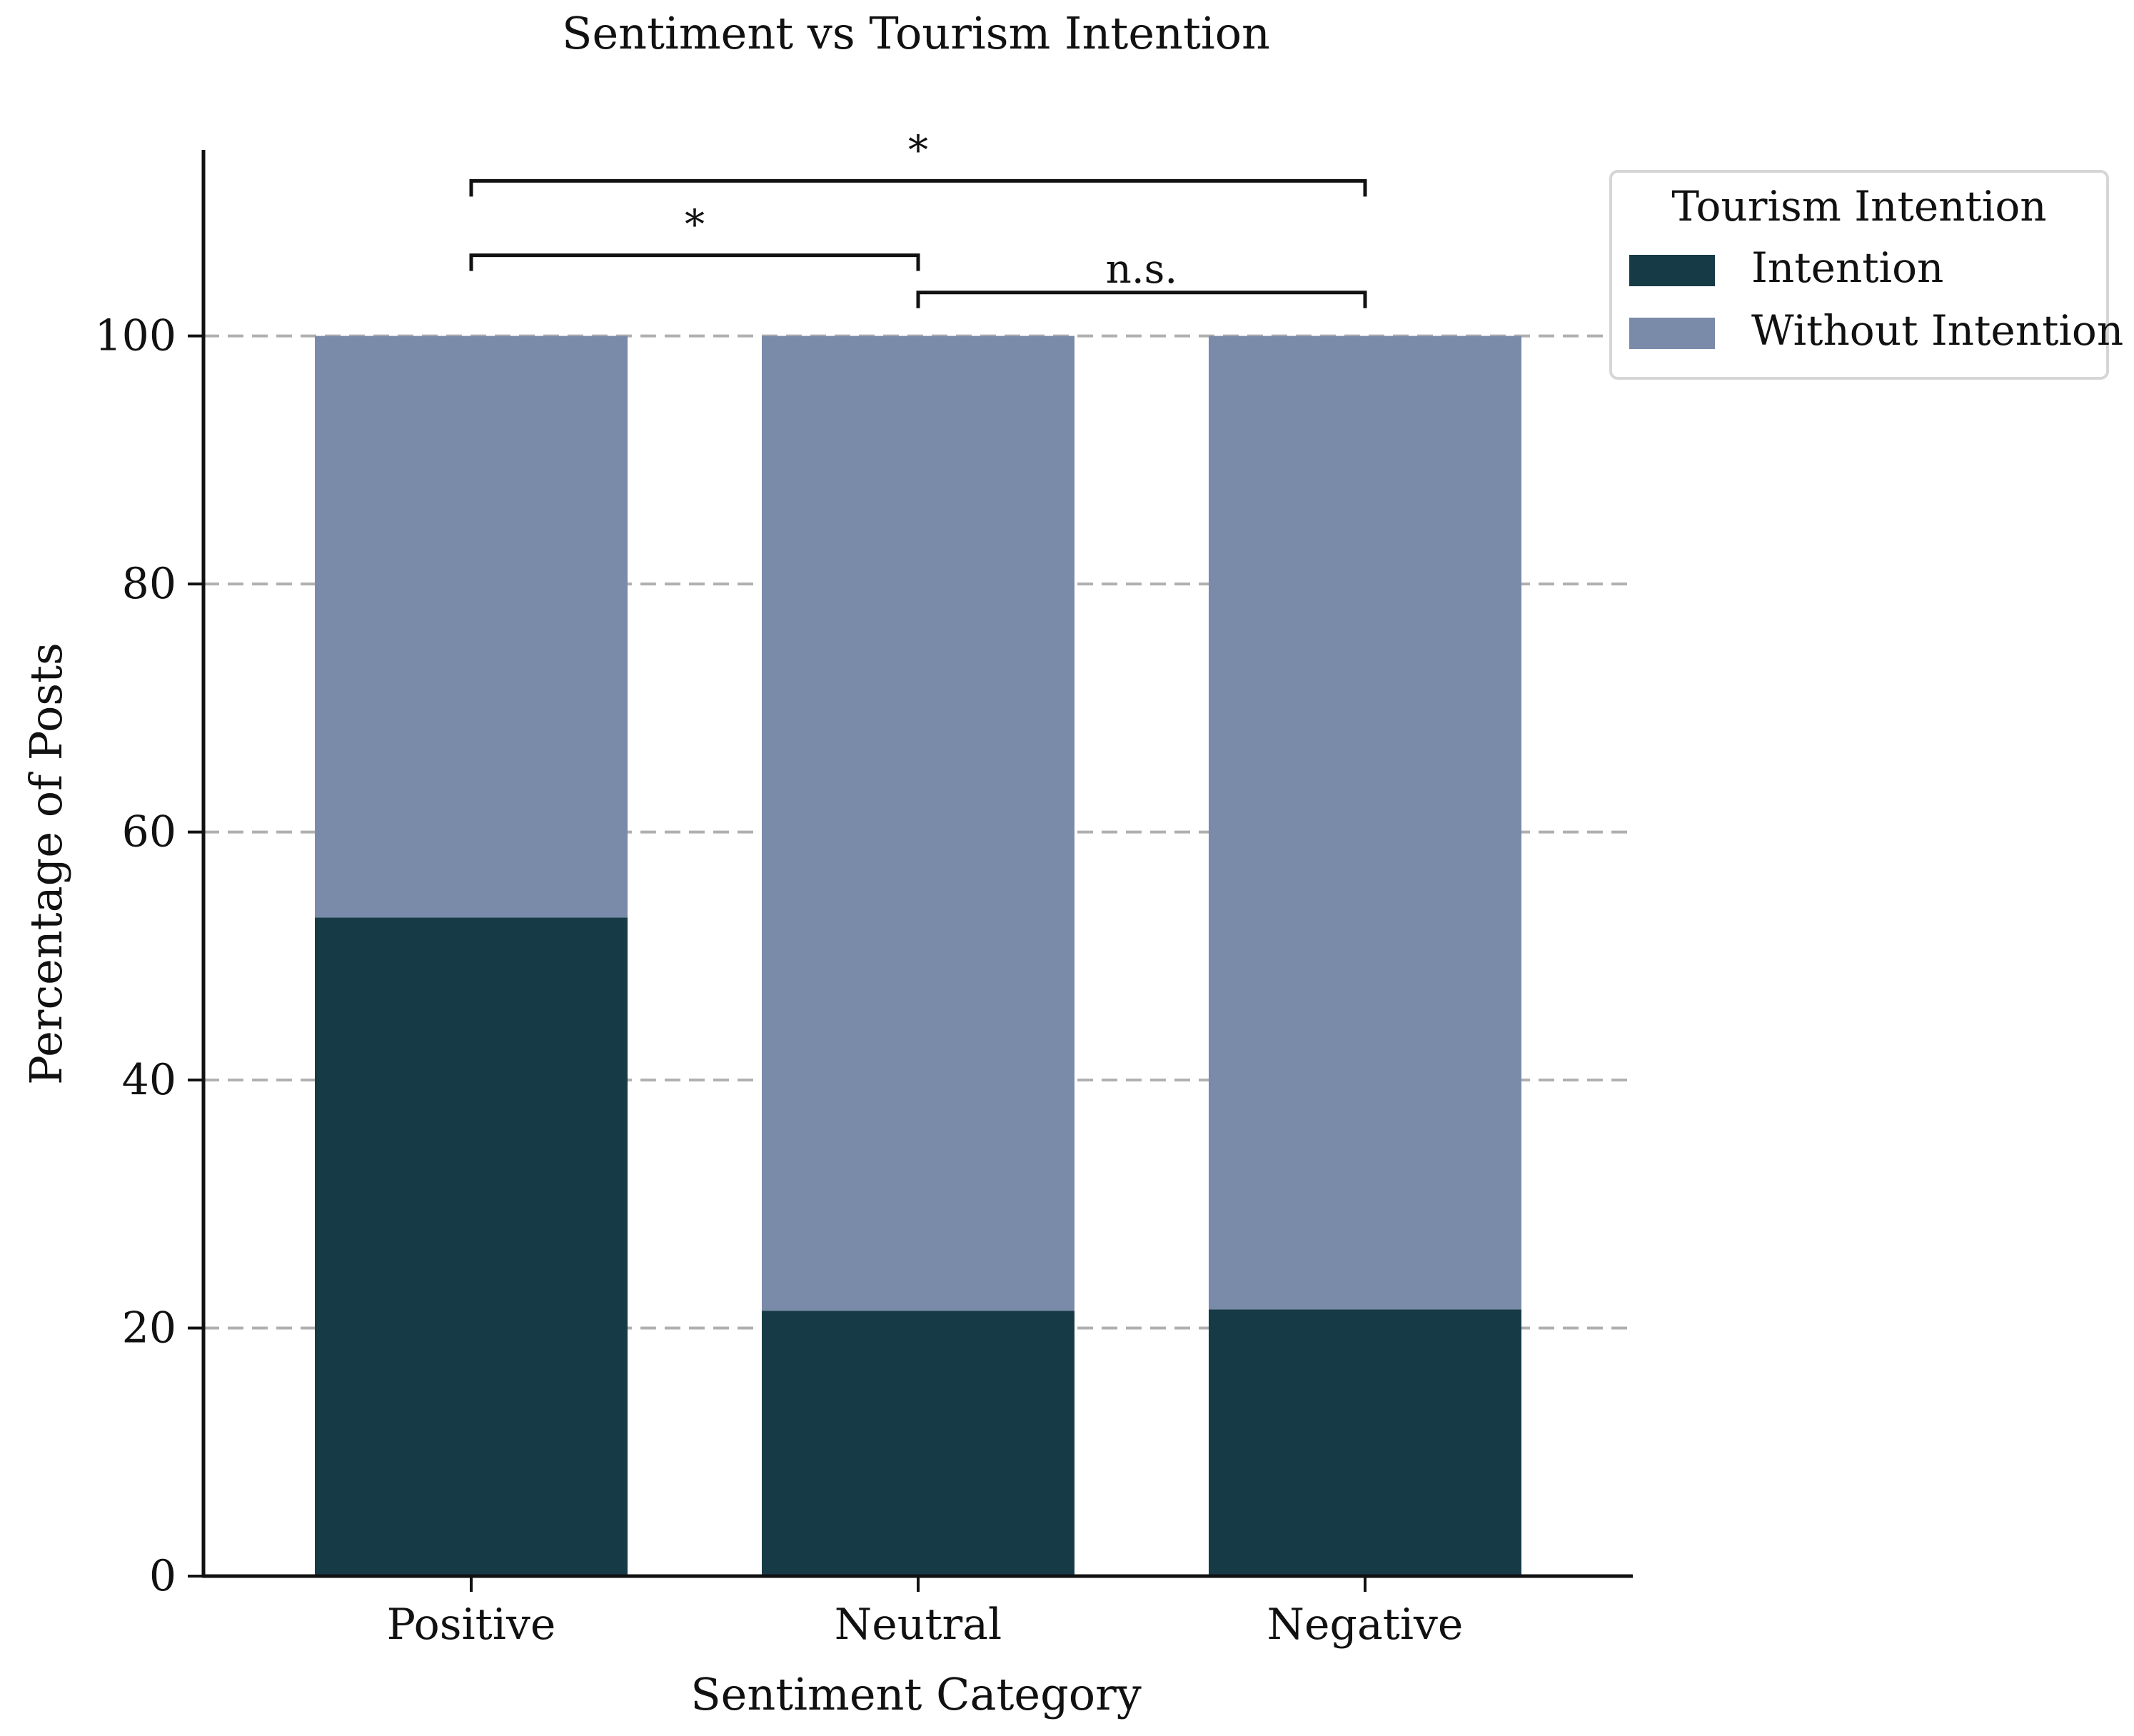 The width and height of the screenshot is (2134, 1736). I want to click on significance-label-2: *, so click(695, 225).